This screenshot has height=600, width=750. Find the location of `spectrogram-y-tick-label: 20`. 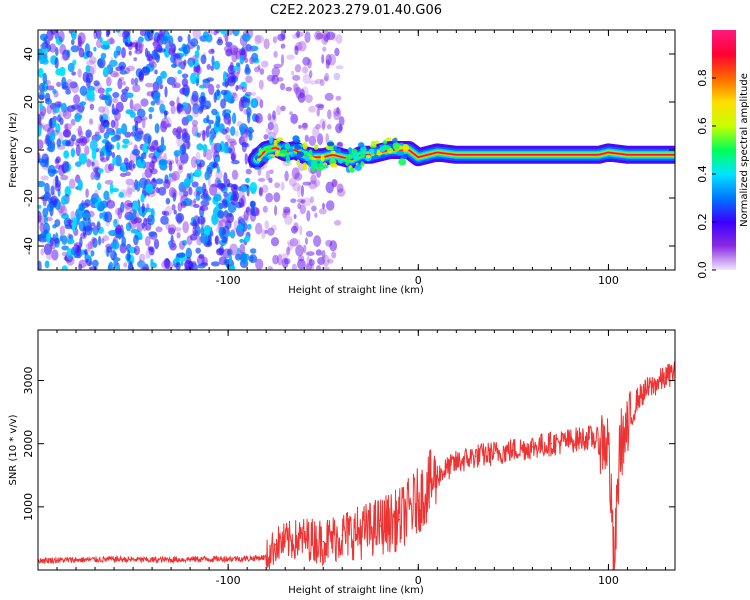

spectrogram-y-tick-label: 20 is located at coordinates (28, 102).